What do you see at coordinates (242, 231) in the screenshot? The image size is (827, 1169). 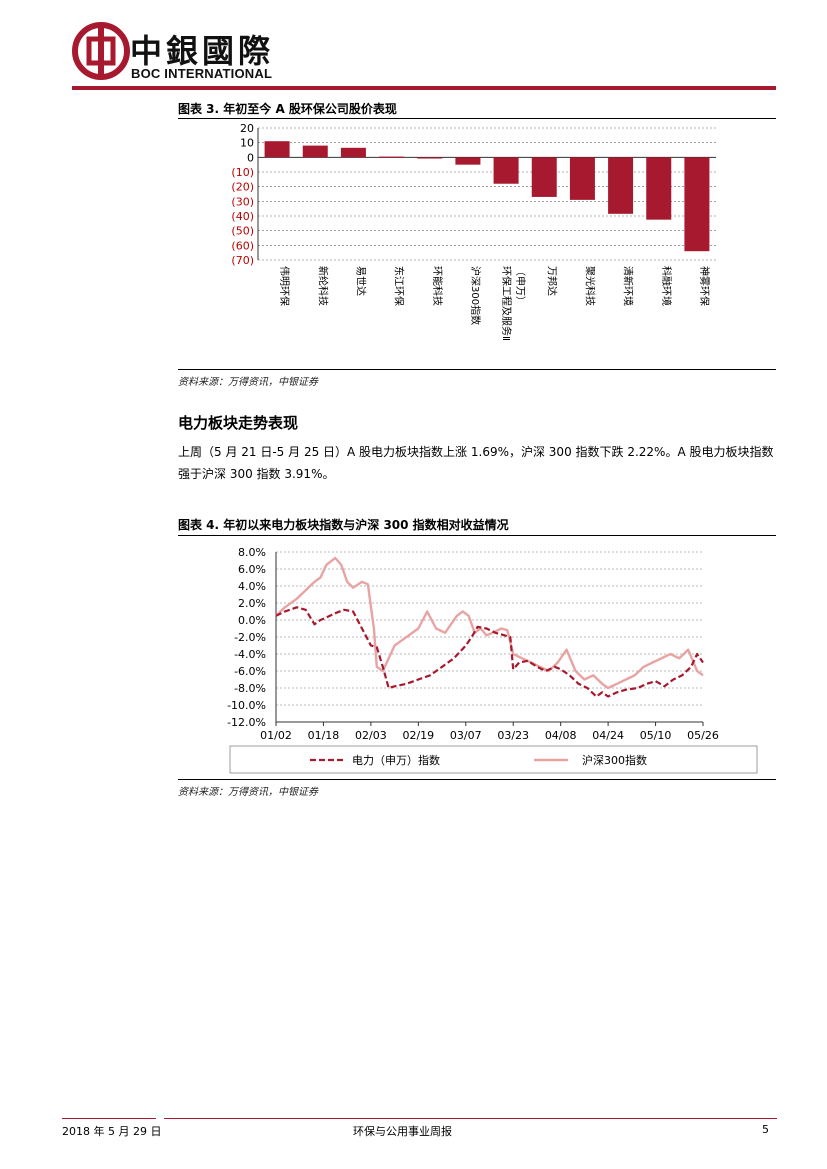 I see `bar-y-tick-label: (50)` at bounding box center [242, 231].